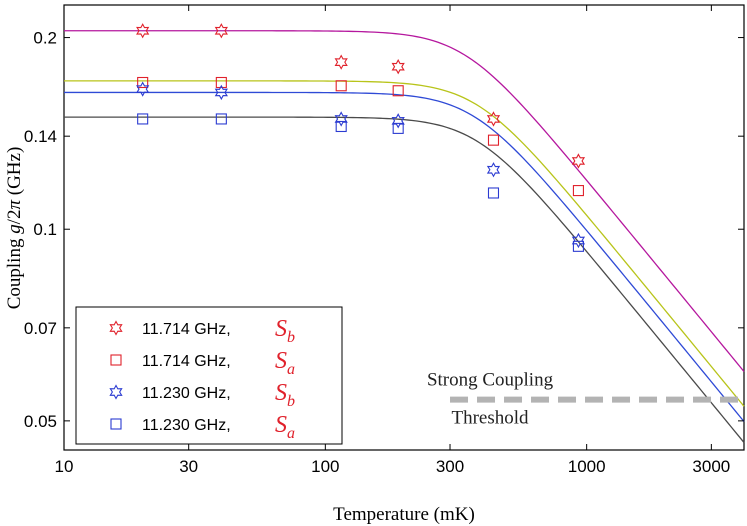  Describe the element at coordinates (587, 466) in the screenshot. I see `x-tick-label: 1000` at that location.